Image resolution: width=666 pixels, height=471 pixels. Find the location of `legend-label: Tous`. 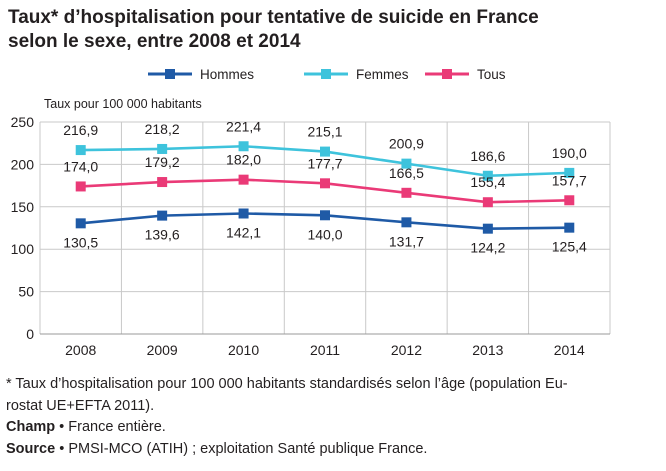

legend-label: Tous is located at coordinates (491, 74).